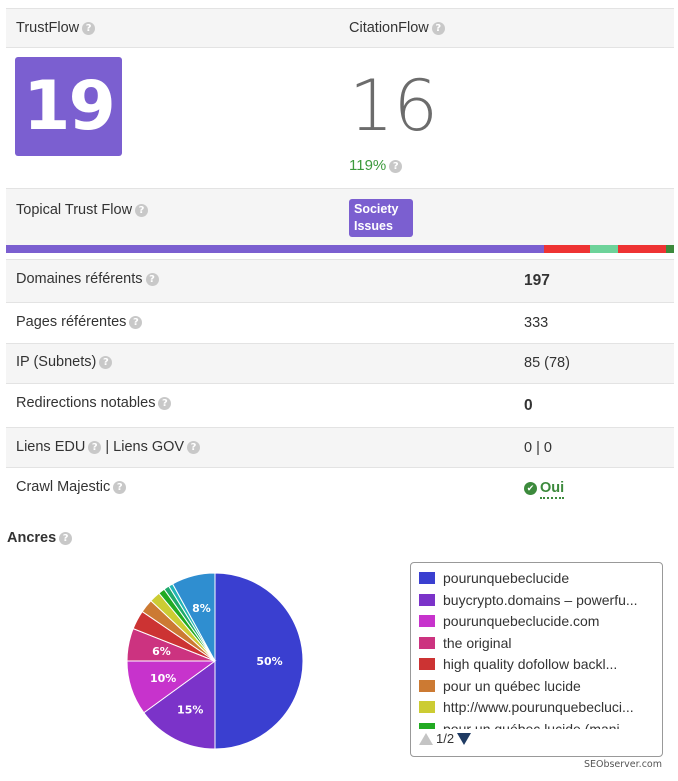 Image resolution: width=678 pixels, height=781 pixels. What do you see at coordinates (477, 642) in the screenshot?
I see `legend-item-label: the original` at bounding box center [477, 642].